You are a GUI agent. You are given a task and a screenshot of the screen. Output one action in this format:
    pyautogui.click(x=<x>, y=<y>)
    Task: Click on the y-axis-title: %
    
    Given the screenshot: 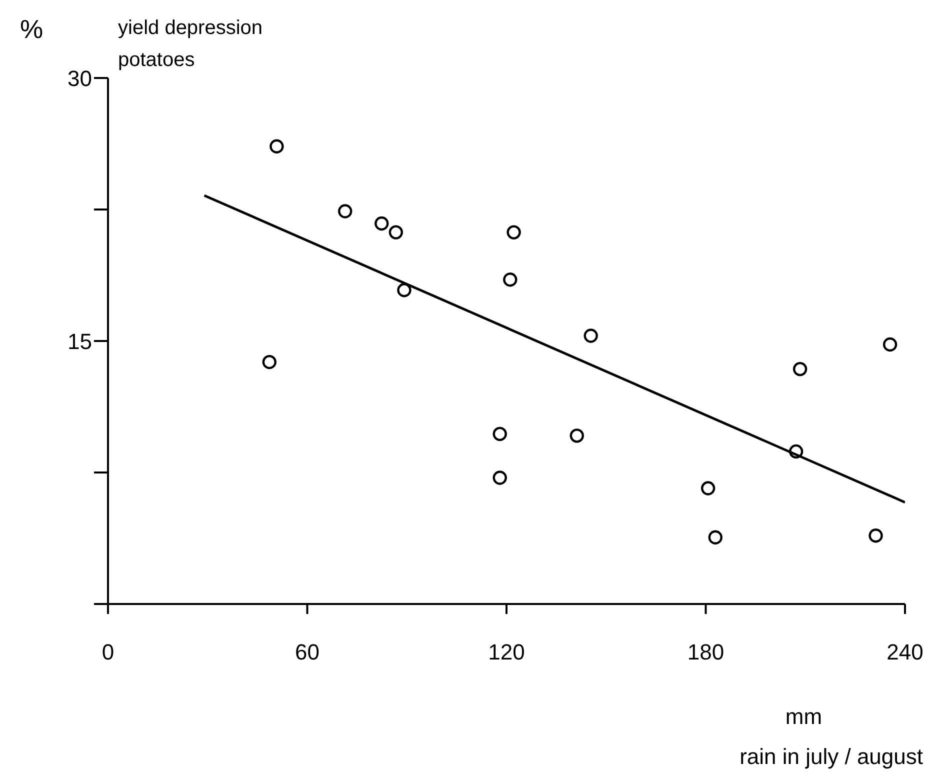 What is the action you would take?
    pyautogui.click(x=32, y=29)
    